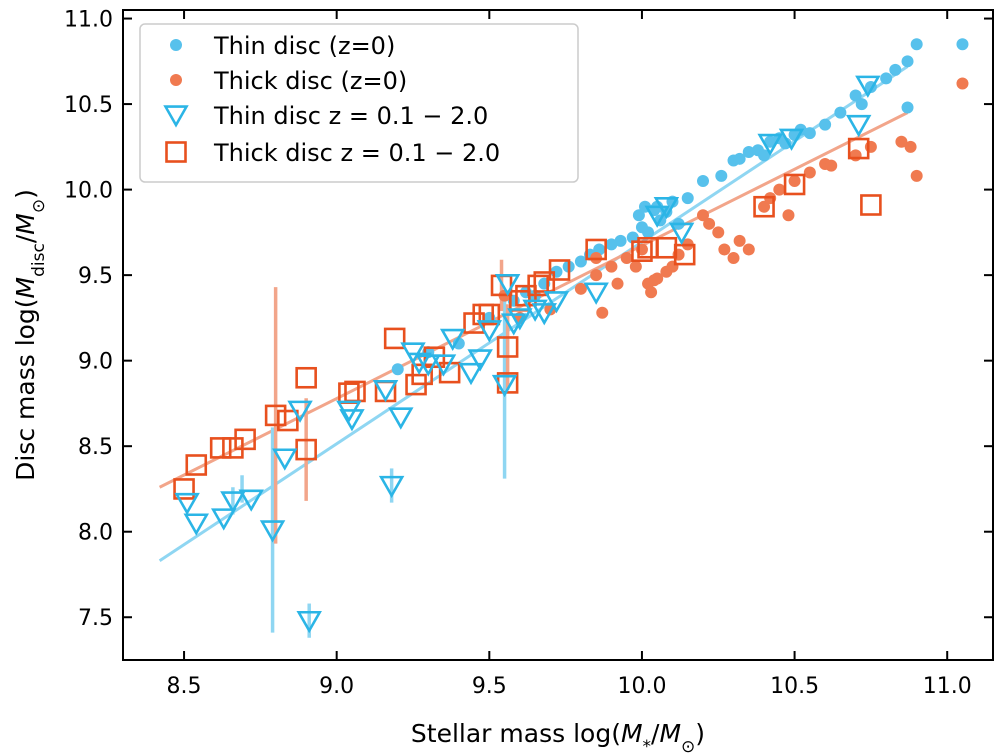 The height and width of the screenshot is (753, 1000). What do you see at coordinates (310, 81) in the screenshot?
I see `legend-label: Thick disc (z=0)` at bounding box center [310, 81].